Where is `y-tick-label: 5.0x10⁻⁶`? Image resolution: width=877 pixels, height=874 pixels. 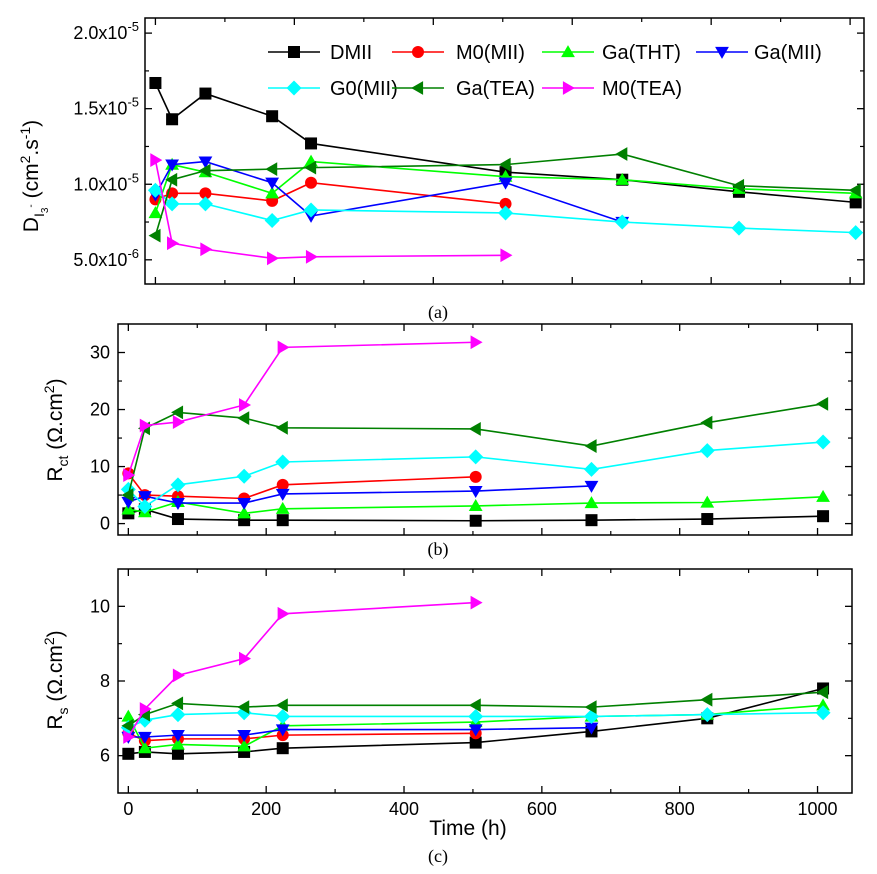
y-tick-label: 5.0x10⁻⁶ is located at coordinates (106, 258).